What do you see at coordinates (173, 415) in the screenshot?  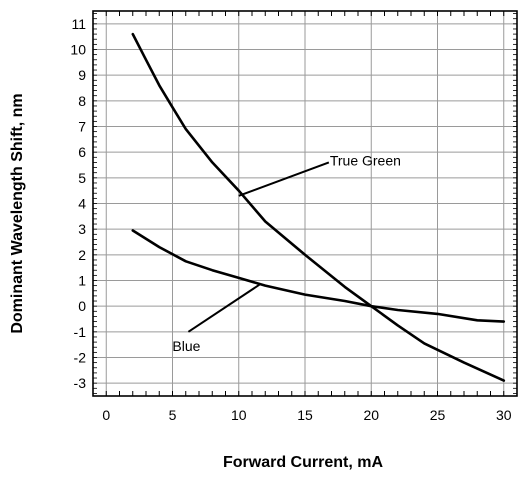 I see `x-tick-label: 5` at bounding box center [173, 415].